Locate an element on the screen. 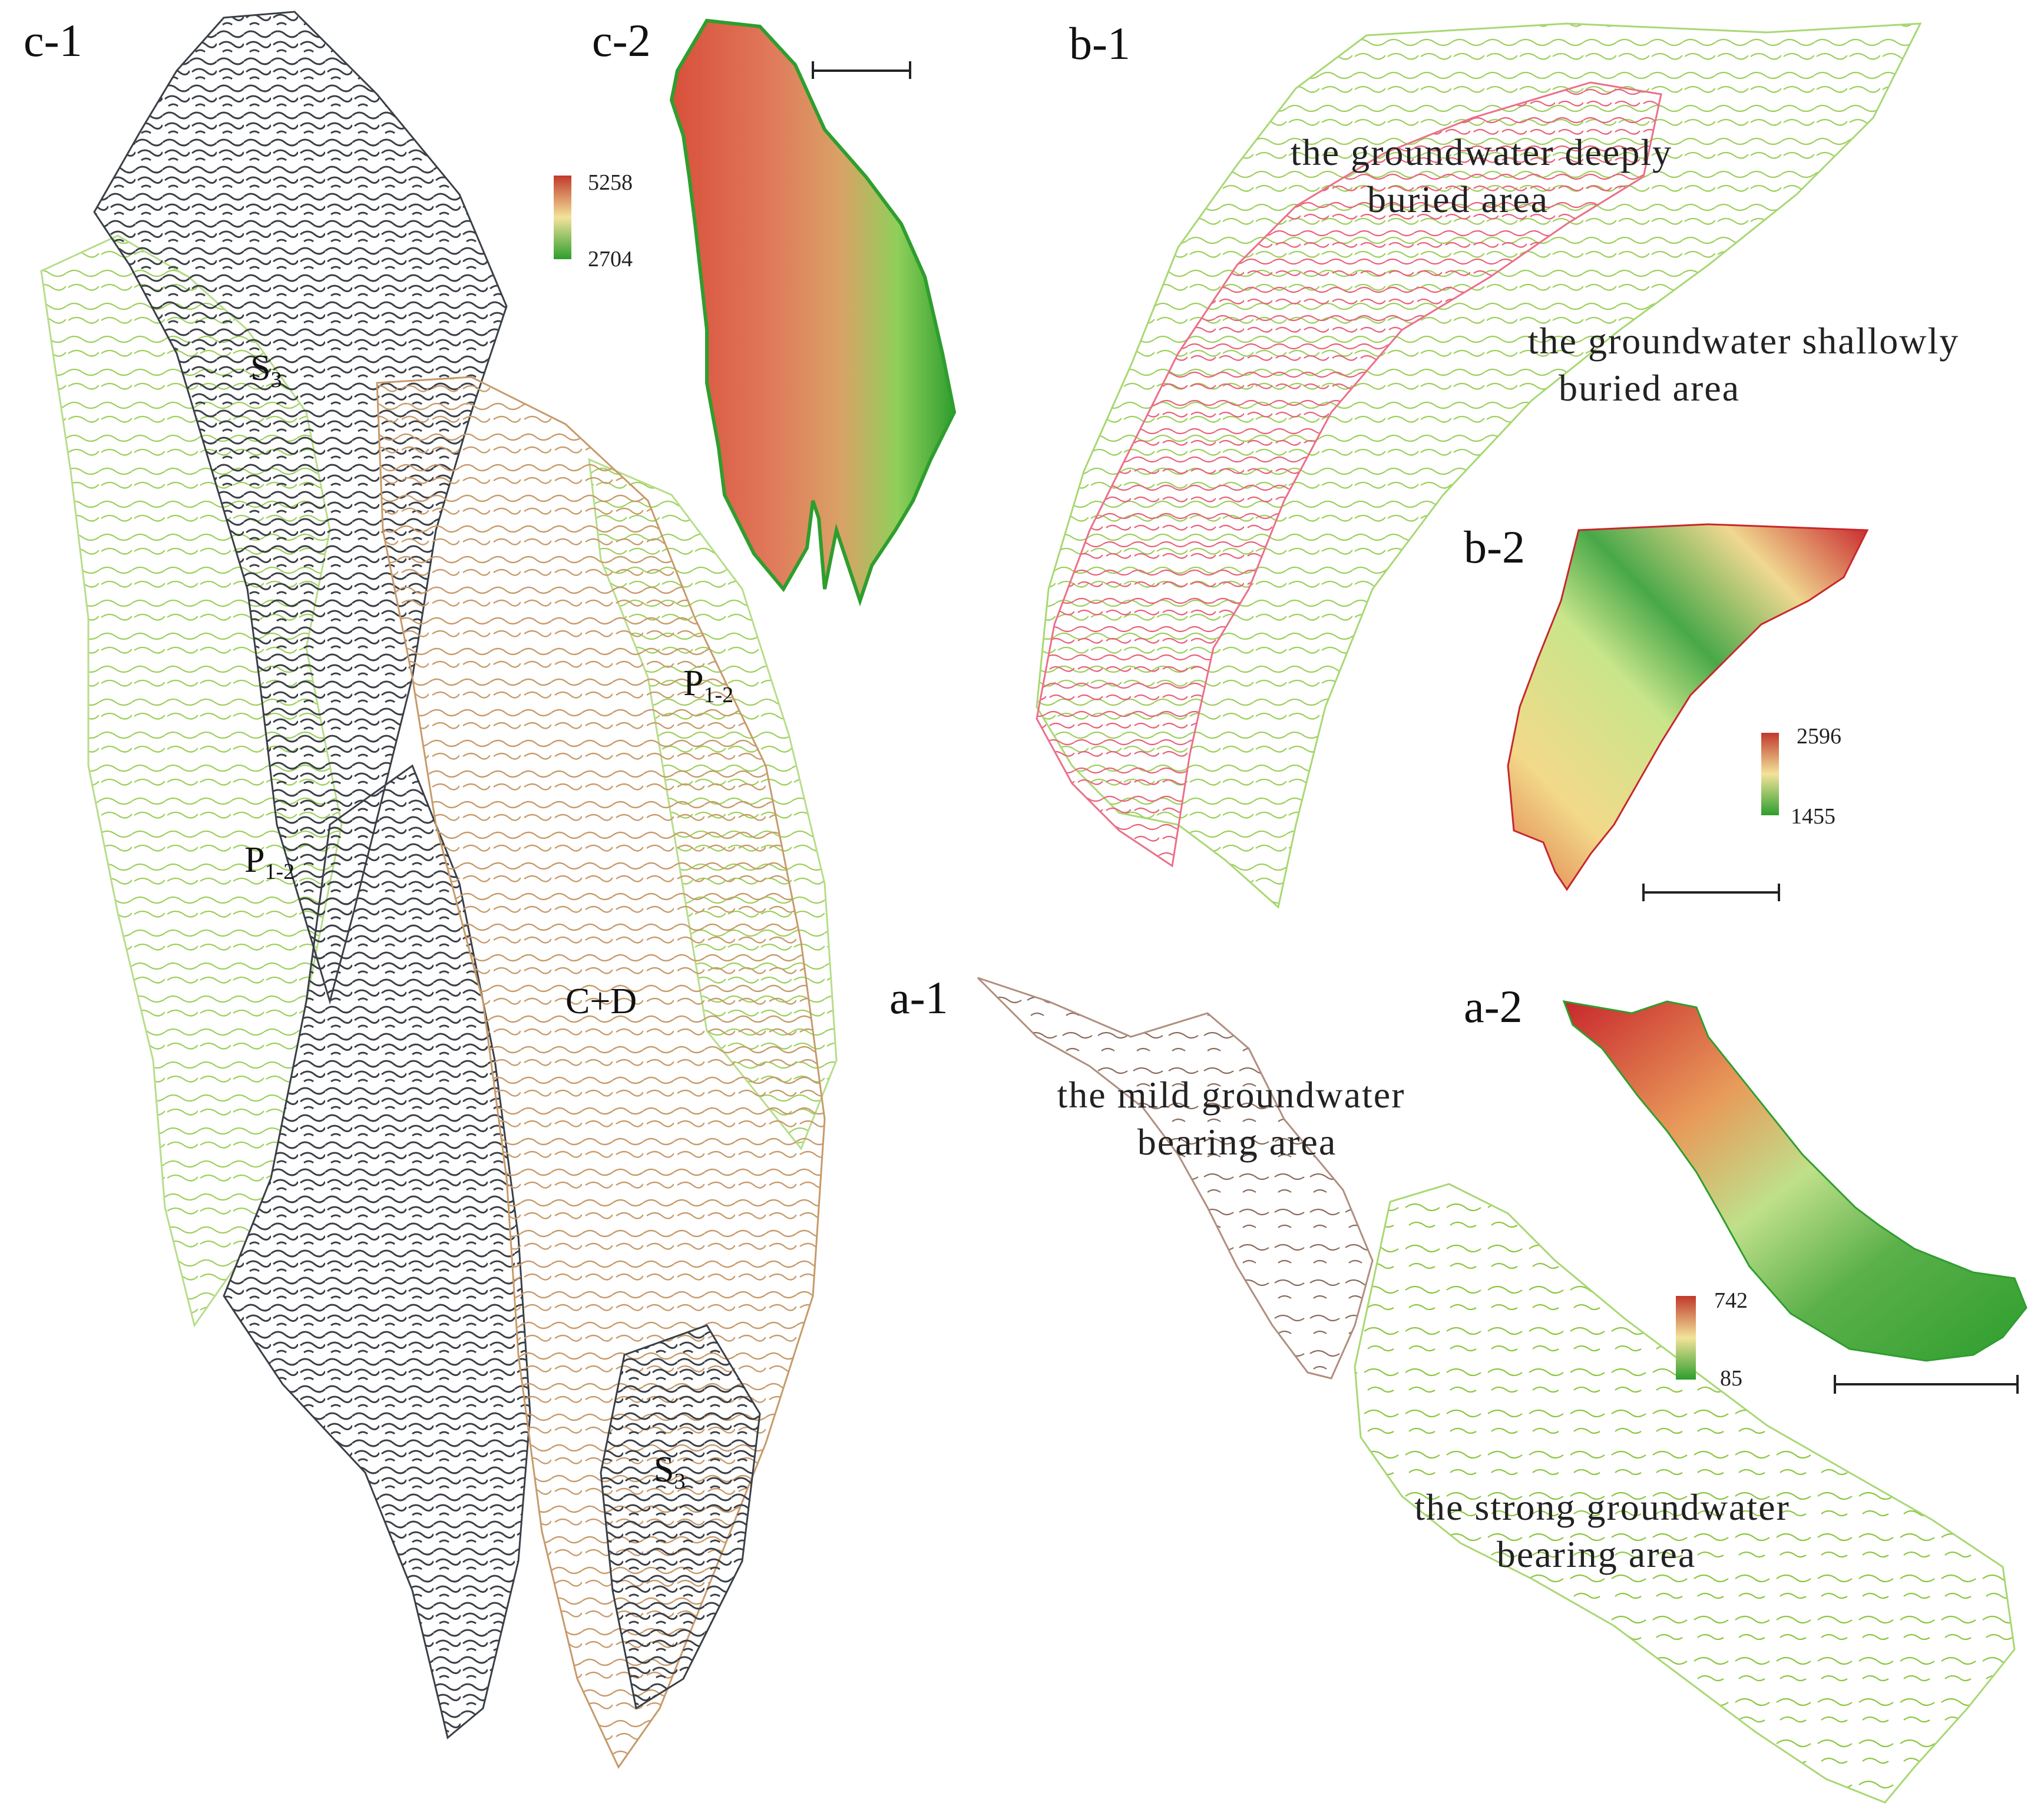 Image resolution: width=2044 pixels, height=1809 pixels. panel-c2-label: c-2 is located at coordinates (621, 40).